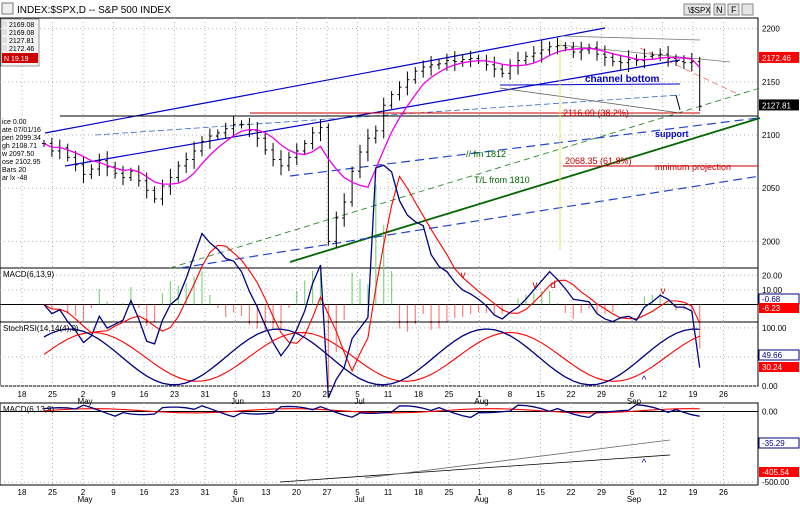 The image size is (800, 509). I want to click on f-button, so click(733, 9).